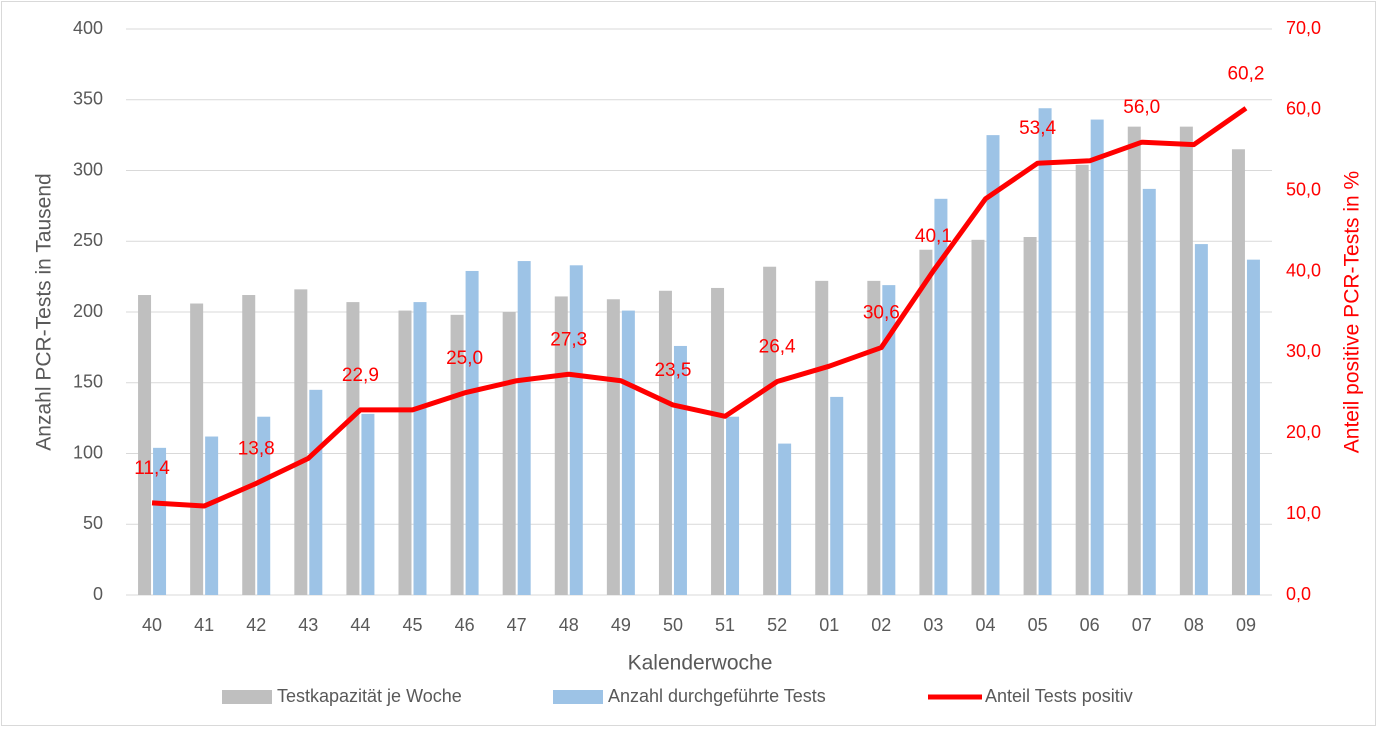 This screenshot has height=729, width=1378. Describe the element at coordinates (1352, 312) in the screenshot. I see `y2-axis-title: Anteil positive PCR-Tests in %` at that location.